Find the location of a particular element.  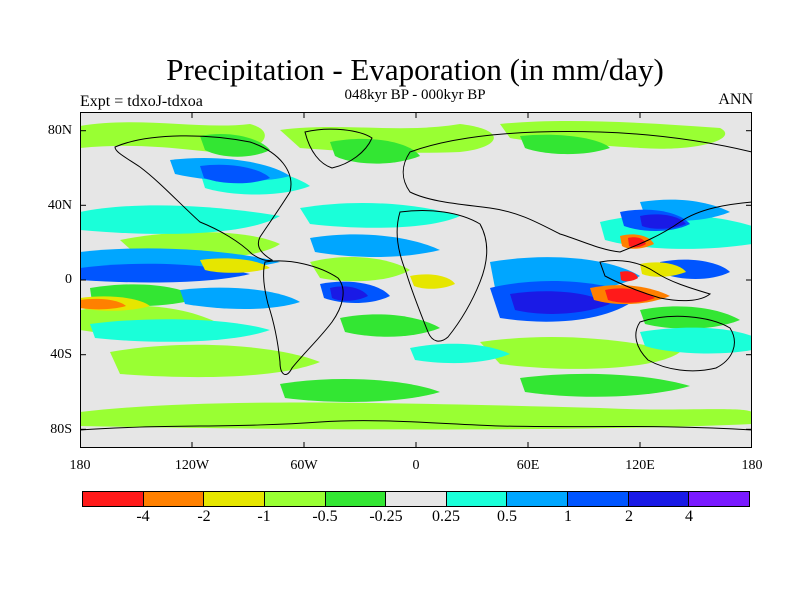

lon-label-180e: 180 is located at coordinates (752, 465).